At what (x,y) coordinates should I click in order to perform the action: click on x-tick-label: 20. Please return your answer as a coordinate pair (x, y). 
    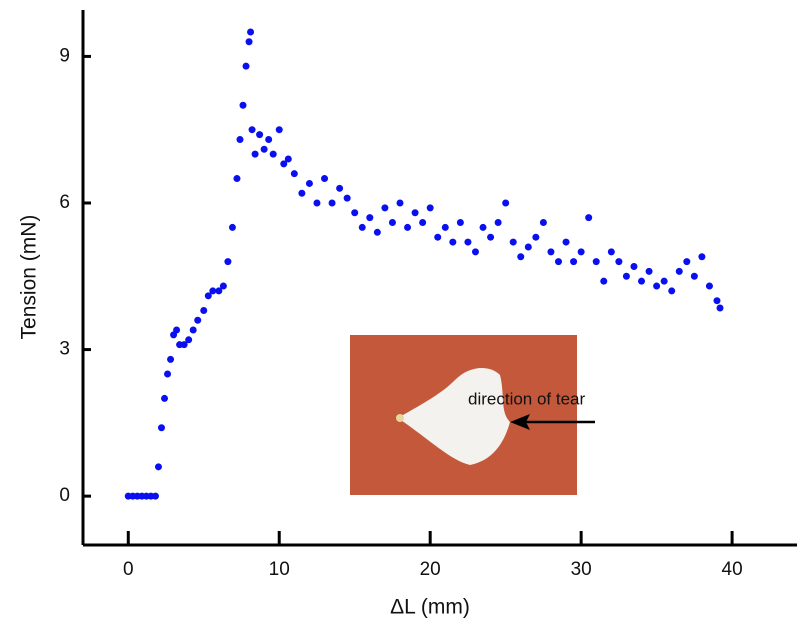
    Looking at the image, I should click on (430, 569).